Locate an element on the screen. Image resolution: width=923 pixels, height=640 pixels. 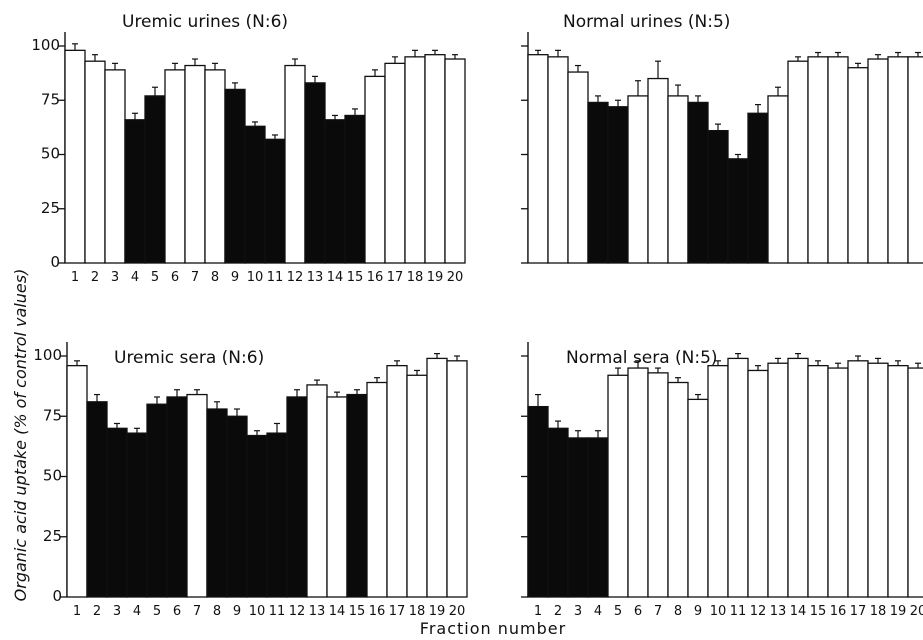
y-tick-label: 100 is located at coordinates (47, 355).